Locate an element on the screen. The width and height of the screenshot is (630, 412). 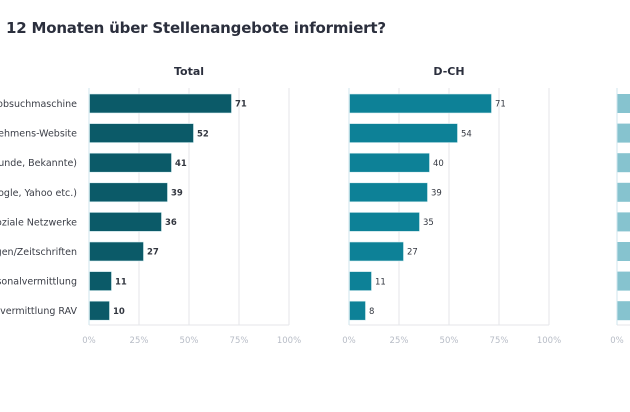
data-label: 40 is located at coordinates (438, 164).